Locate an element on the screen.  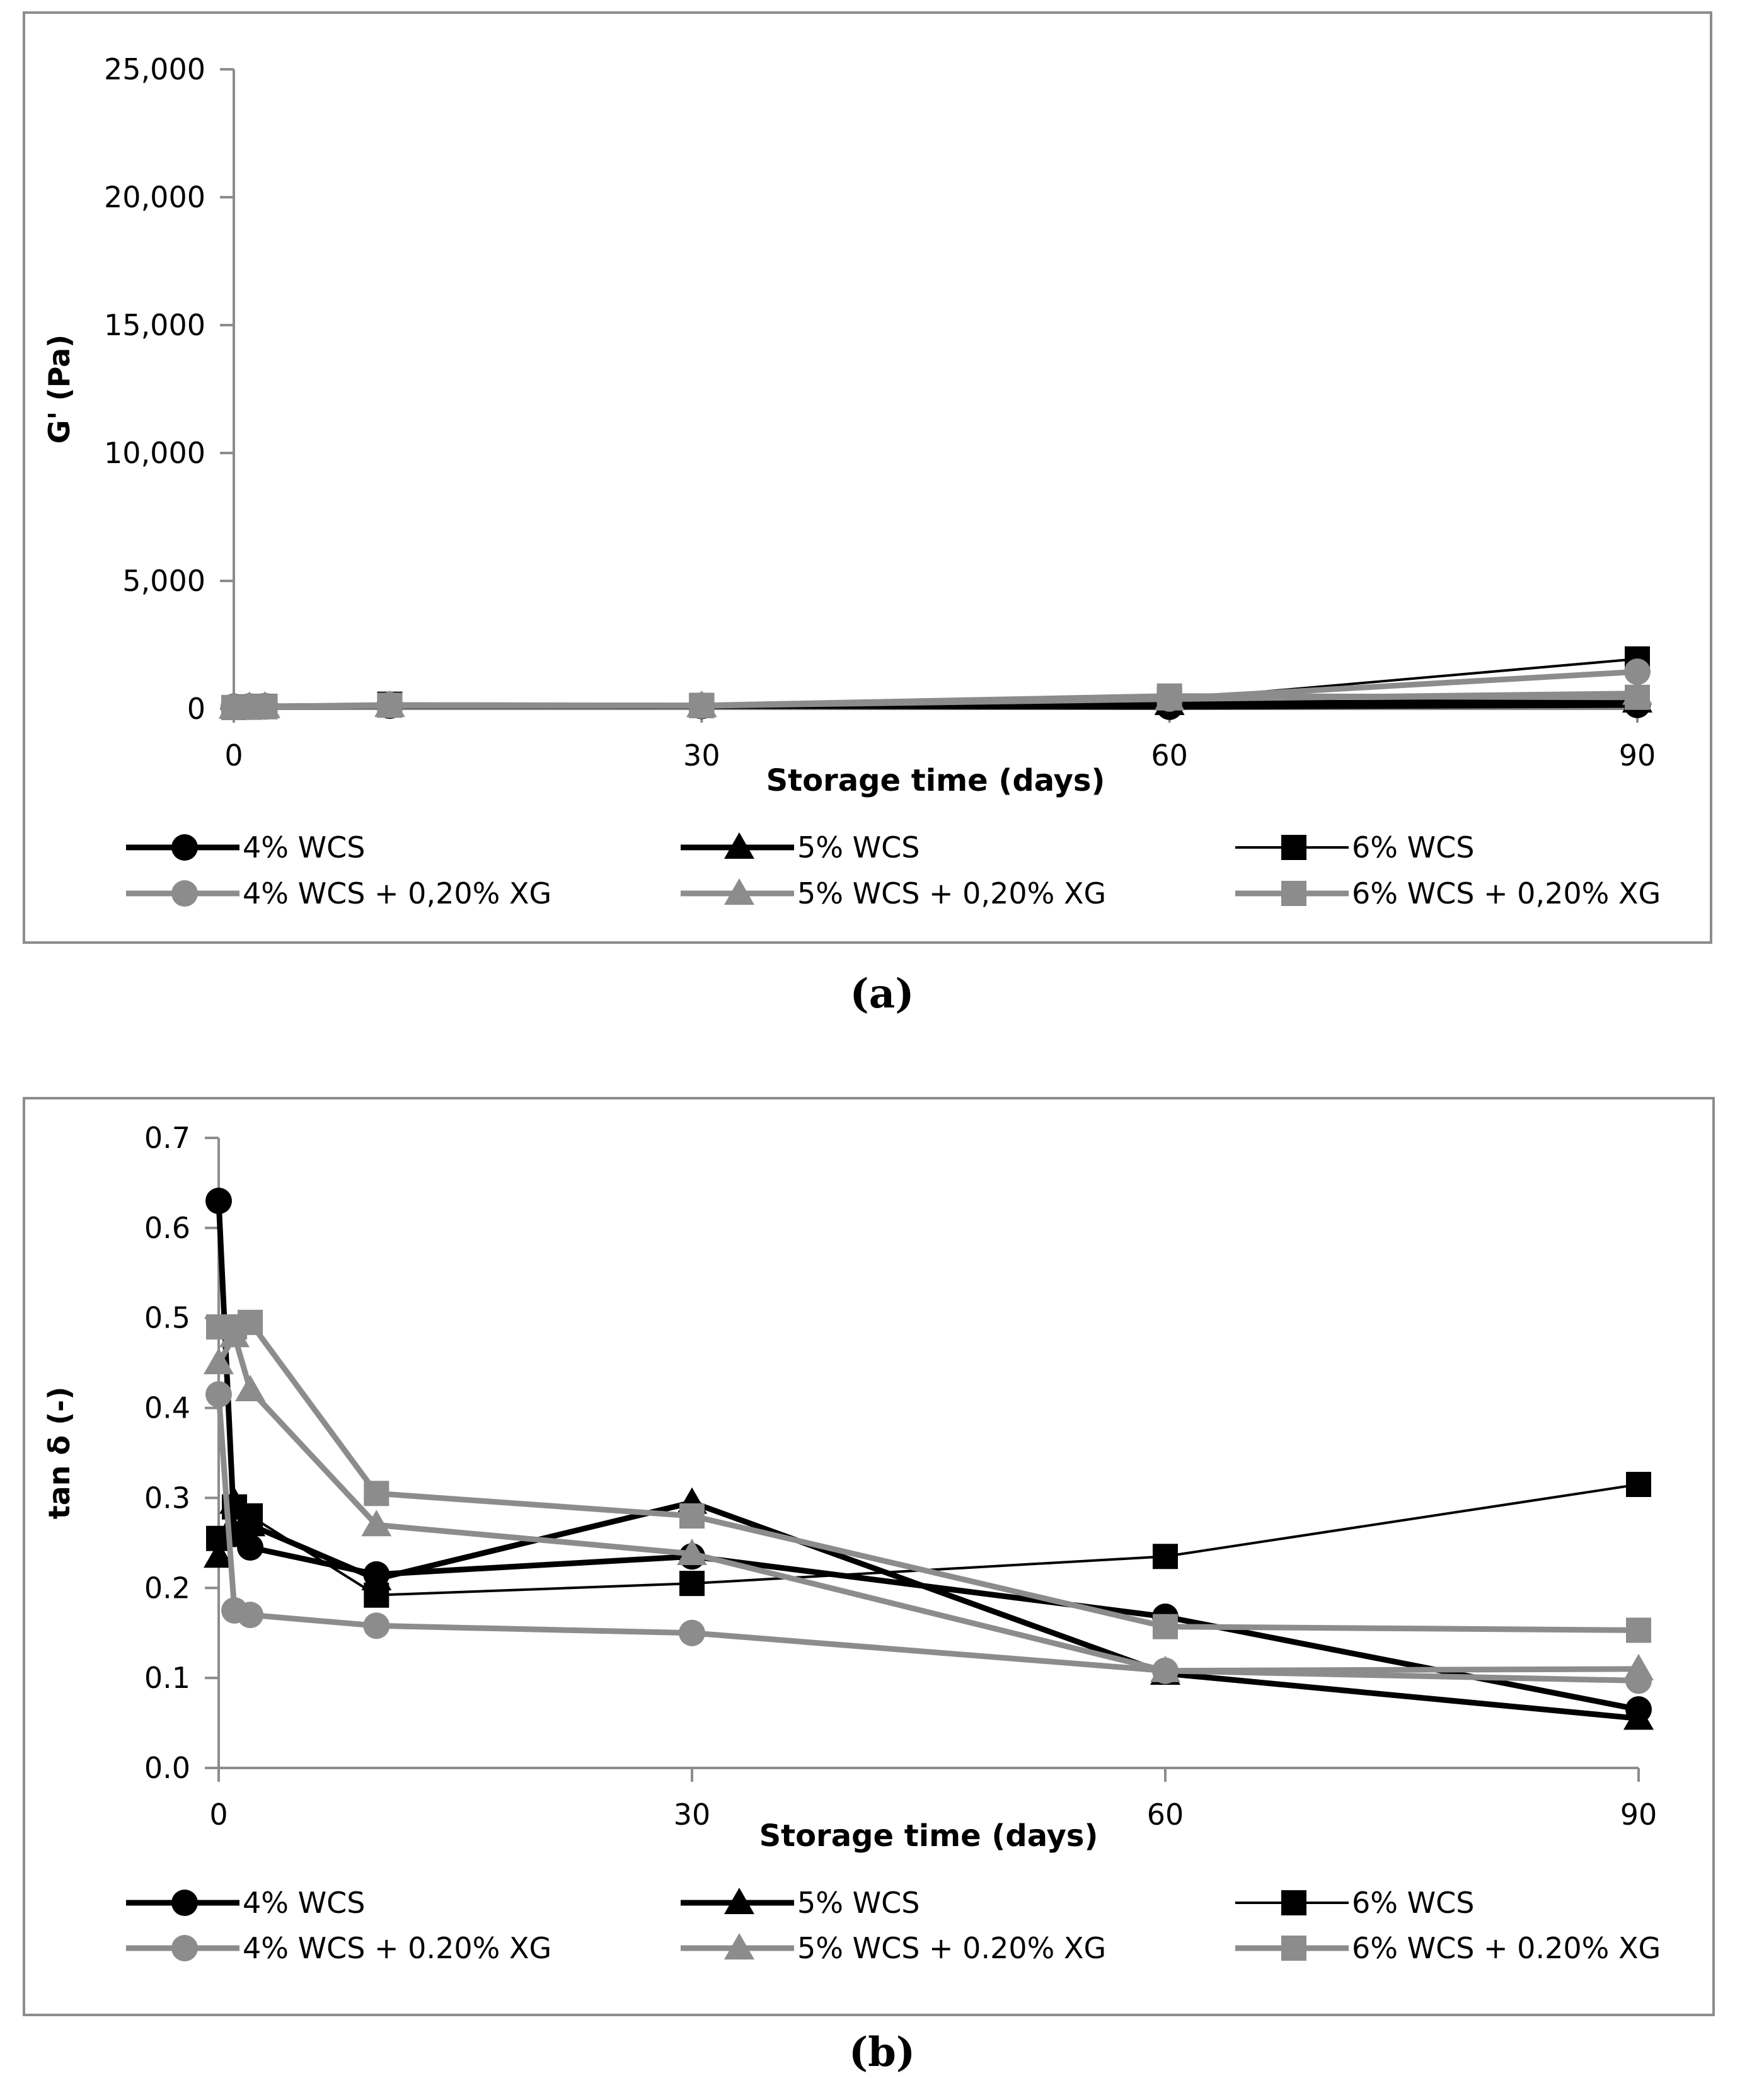
y-tick-label: 0.5 is located at coordinates (167, 1318).